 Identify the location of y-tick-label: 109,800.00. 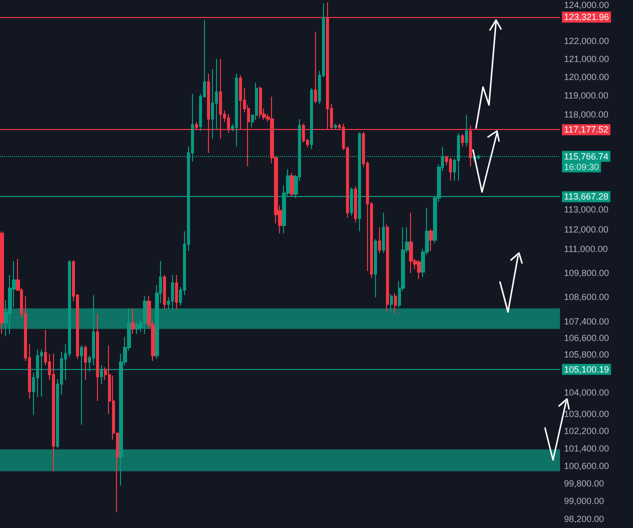
(587, 273).